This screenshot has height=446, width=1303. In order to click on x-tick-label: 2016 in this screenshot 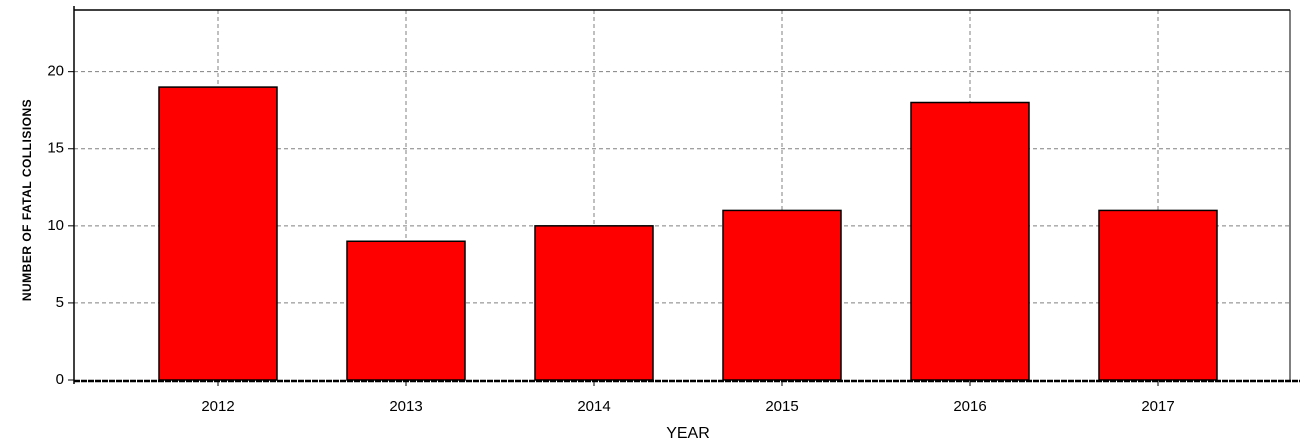, I will do `click(969, 406)`.